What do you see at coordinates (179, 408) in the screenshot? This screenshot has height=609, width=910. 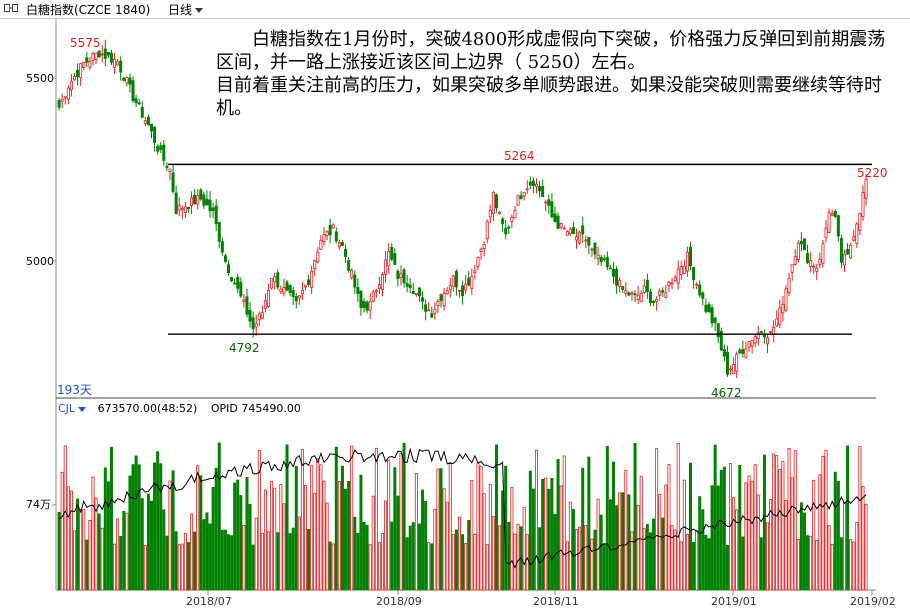 I see `volume-header: CJL 673570.00(48:52) OPID 745490.00` at bounding box center [179, 408].